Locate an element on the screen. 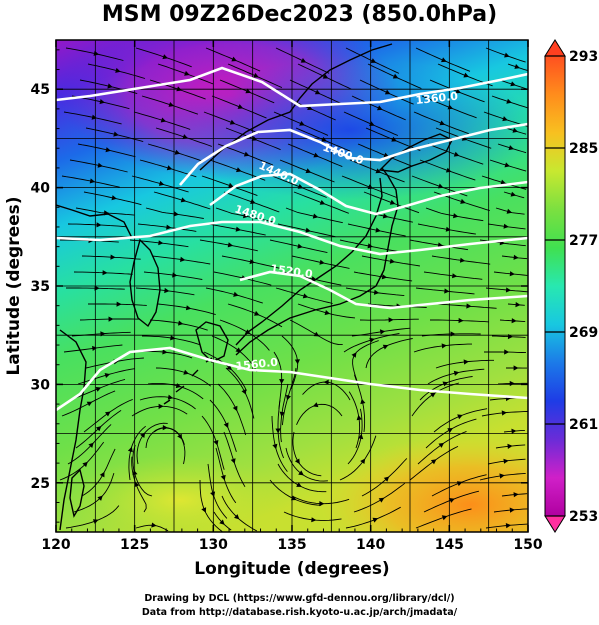 This screenshot has width=599, height=625. map-title: MSM 09Z26Dec2023 (850.0hPa) is located at coordinates (299, 14).